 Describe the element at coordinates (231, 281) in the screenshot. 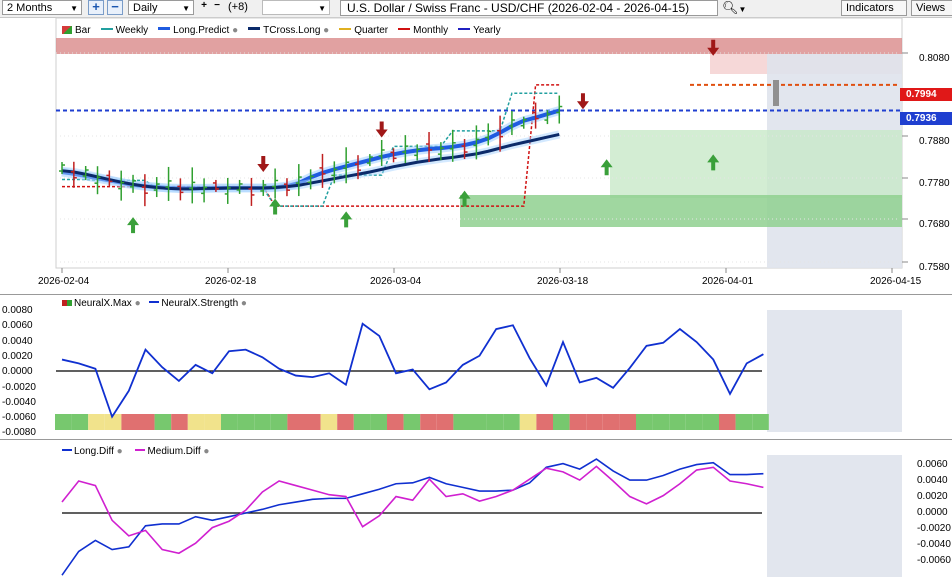

I see `date-tick: 2026-02-18` at that location.